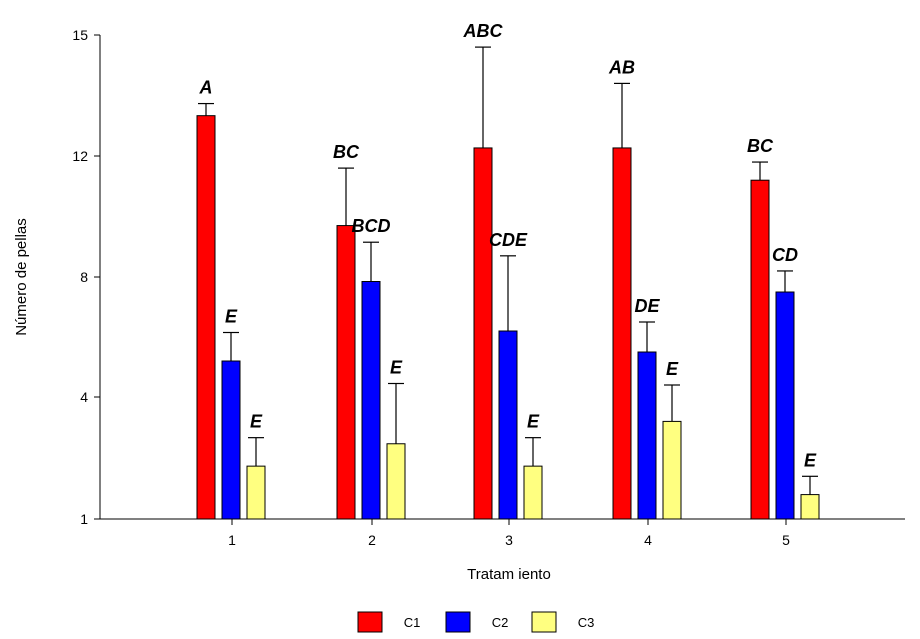 This screenshot has height=639, width=920. Describe the element at coordinates (476, 622) in the screenshot. I see `legend: C1 C2 C3` at that location.